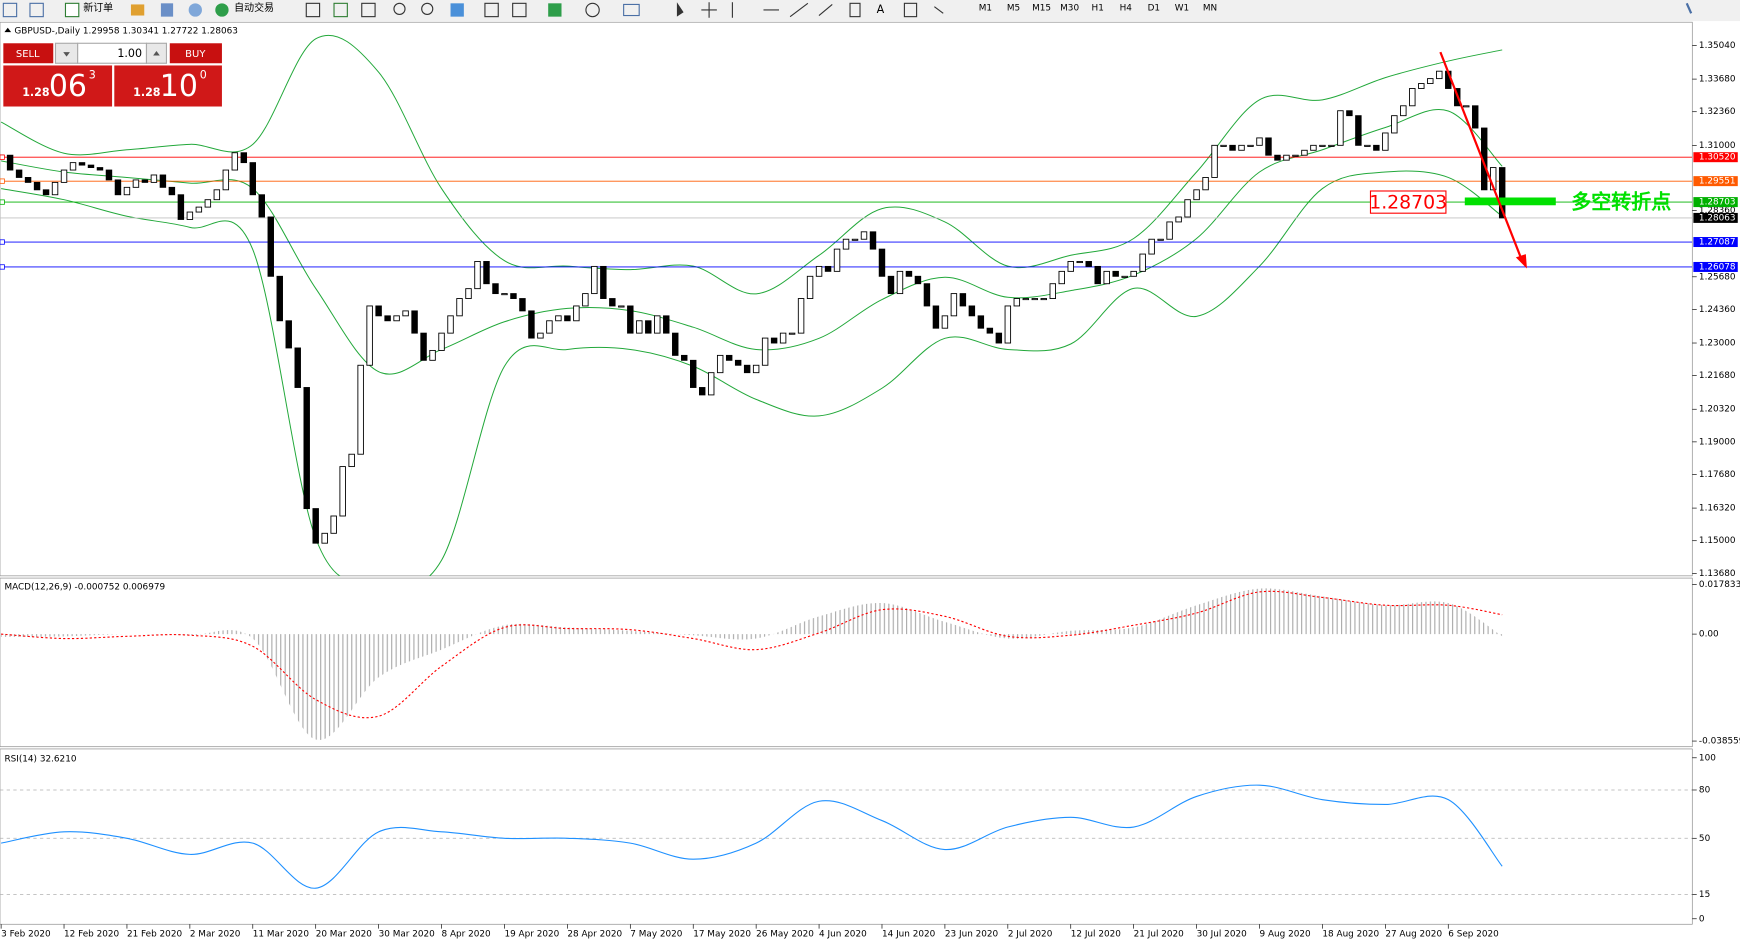 The width and height of the screenshot is (1740, 942). What do you see at coordinates (1098, 8) in the screenshot?
I see `timeframe-button: H1` at bounding box center [1098, 8].